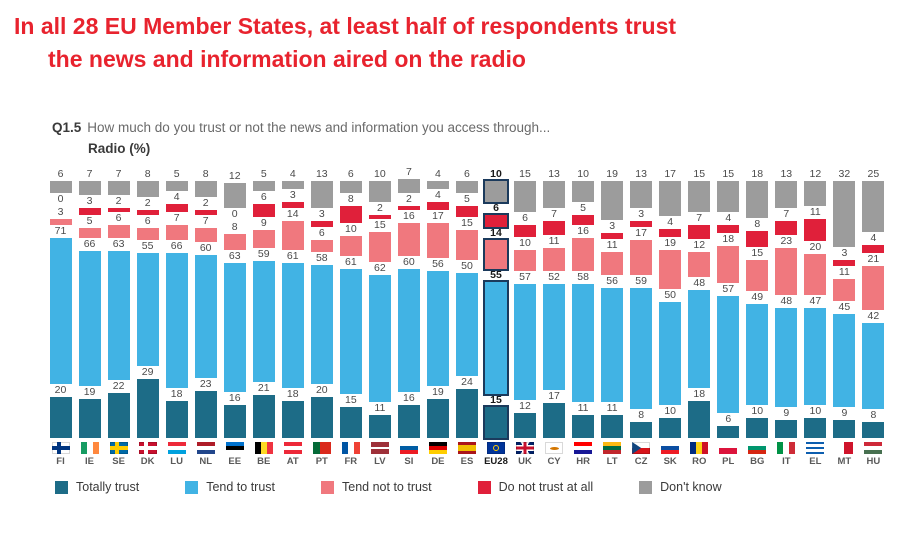 Image resolution: width=900 pixels, height=541 pixels. I want to click on value-label-do_not_trust_at_all: 0, so click(234, 213).